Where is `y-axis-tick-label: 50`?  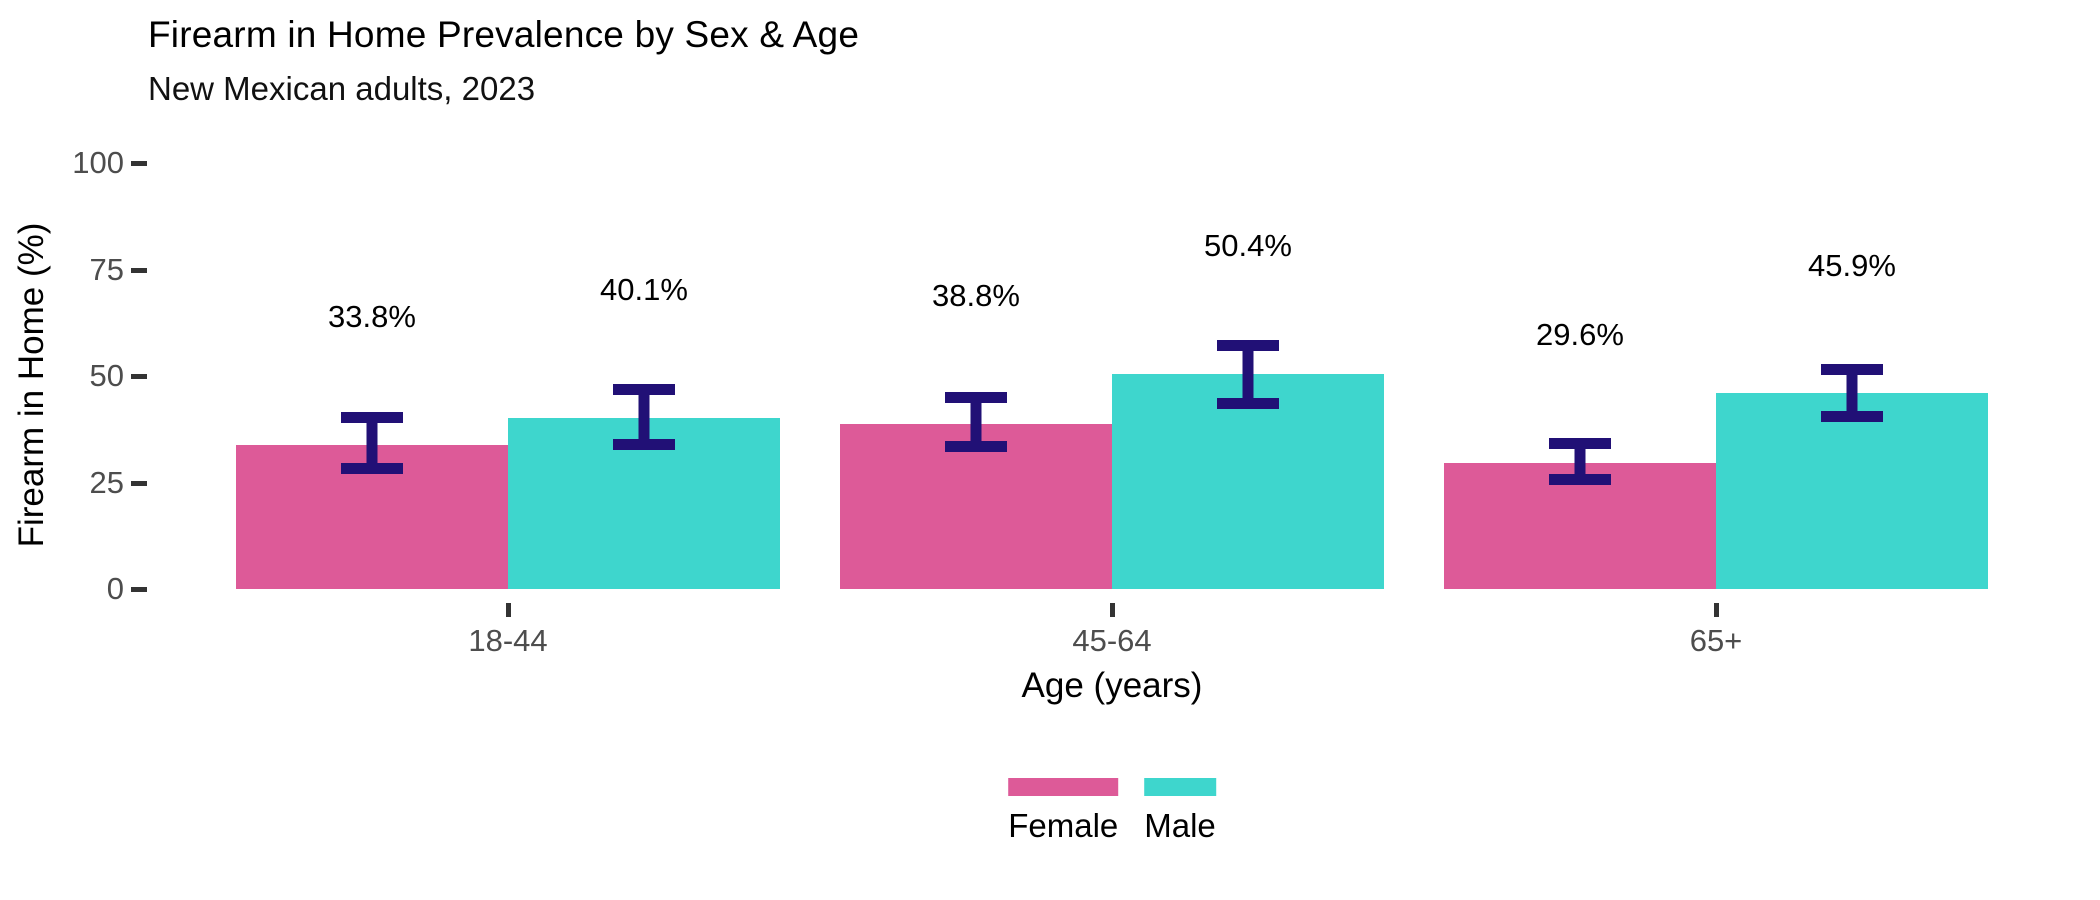 y-axis-tick-label: 50 is located at coordinates (106, 375).